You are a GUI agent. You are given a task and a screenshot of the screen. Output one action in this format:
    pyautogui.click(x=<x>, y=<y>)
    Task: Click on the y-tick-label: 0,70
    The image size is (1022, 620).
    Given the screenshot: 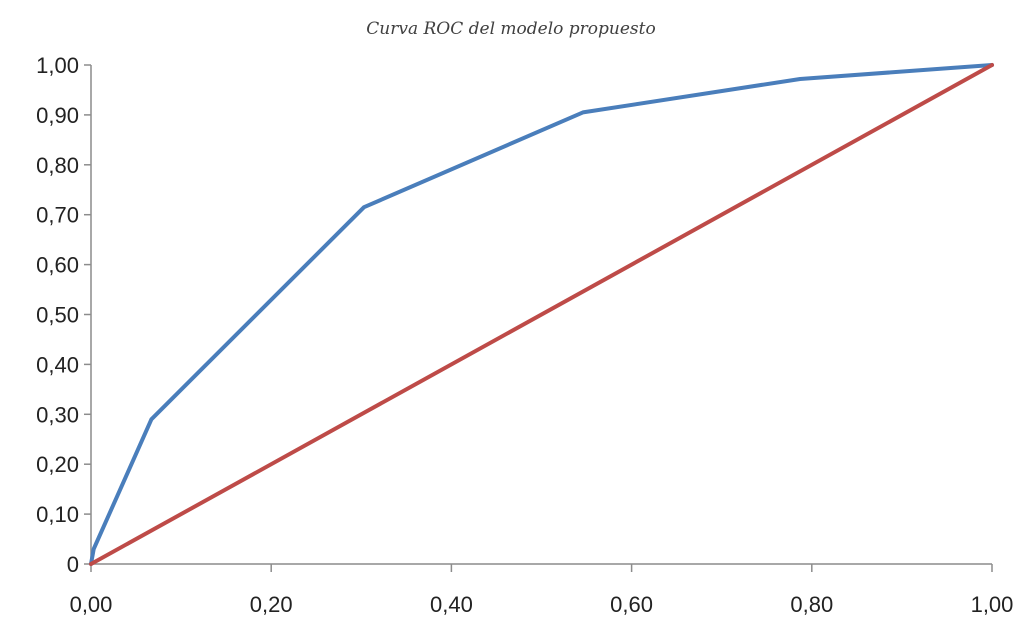 What is the action you would take?
    pyautogui.click(x=57, y=215)
    